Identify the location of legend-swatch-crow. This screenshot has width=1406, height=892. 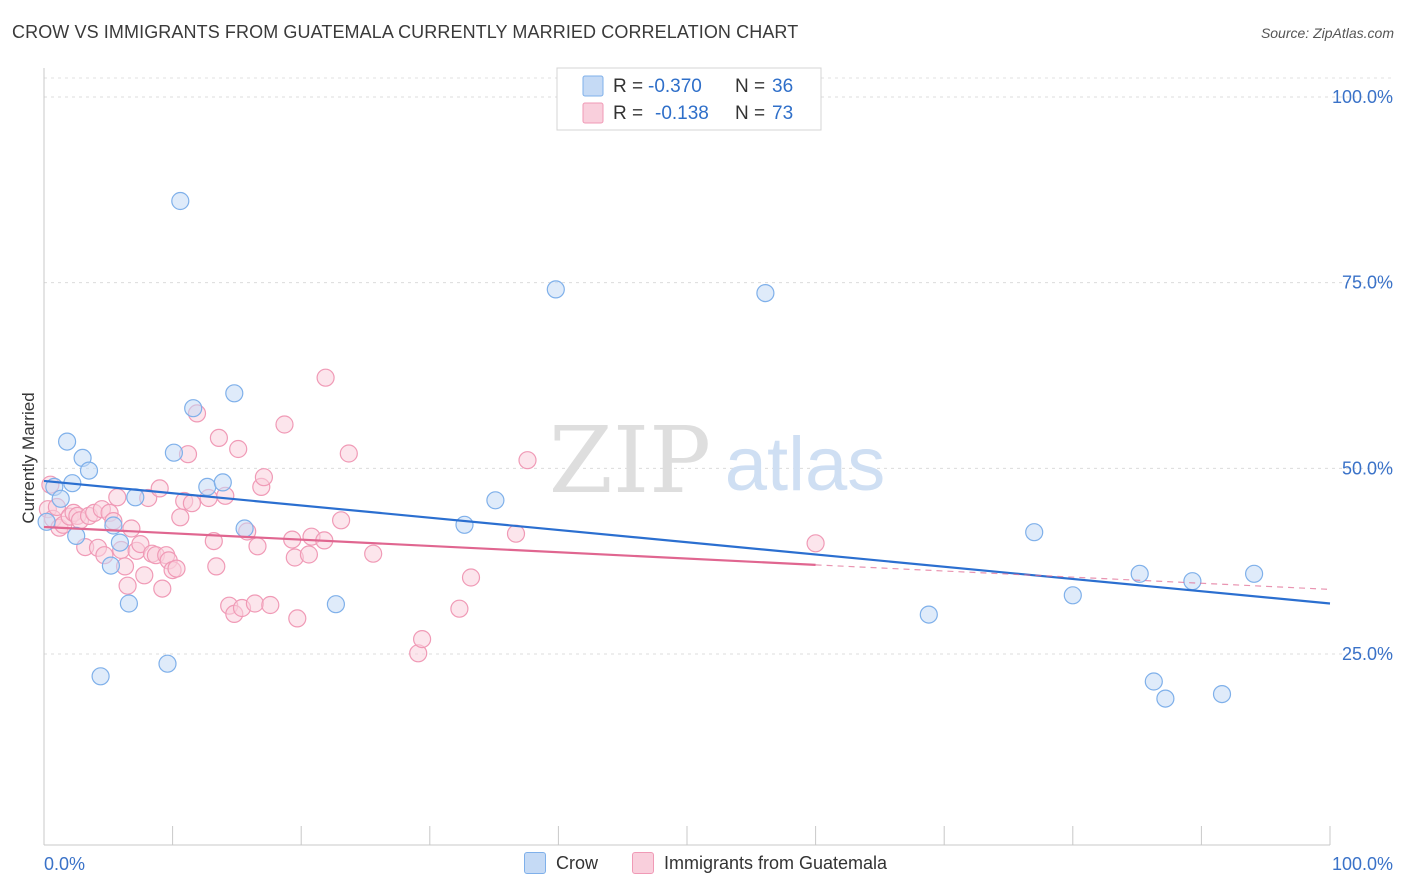
(593, 86).